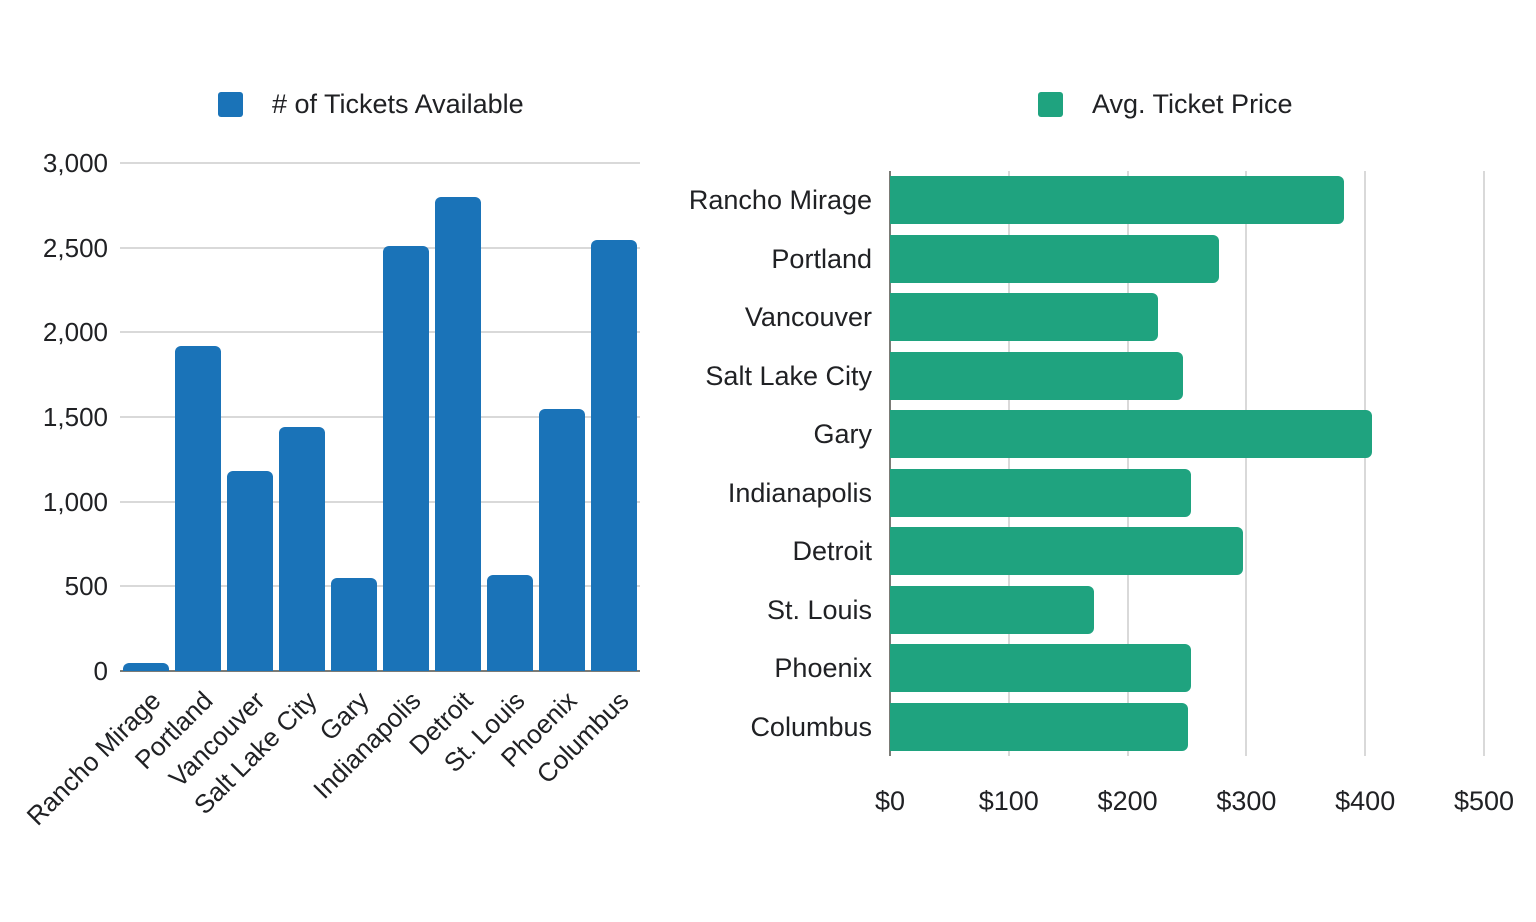 Image resolution: width=1536 pixels, height=922 pixels. Describe the element at coordinates (75, 163) in the screenshot. I see `y-axis-tick-label: 3,000` at that location.